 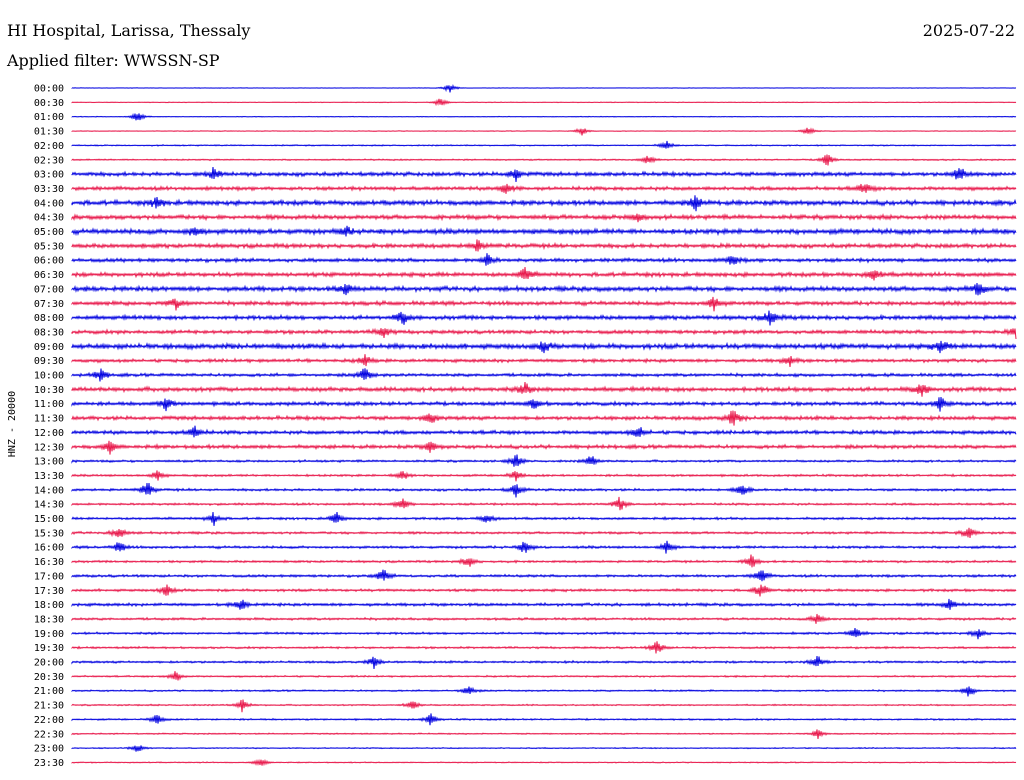 What do you see at coordinates (49, 361) in the screenshot?
I see `trace-time-label: 09:30` at bounding box center [49, 361].